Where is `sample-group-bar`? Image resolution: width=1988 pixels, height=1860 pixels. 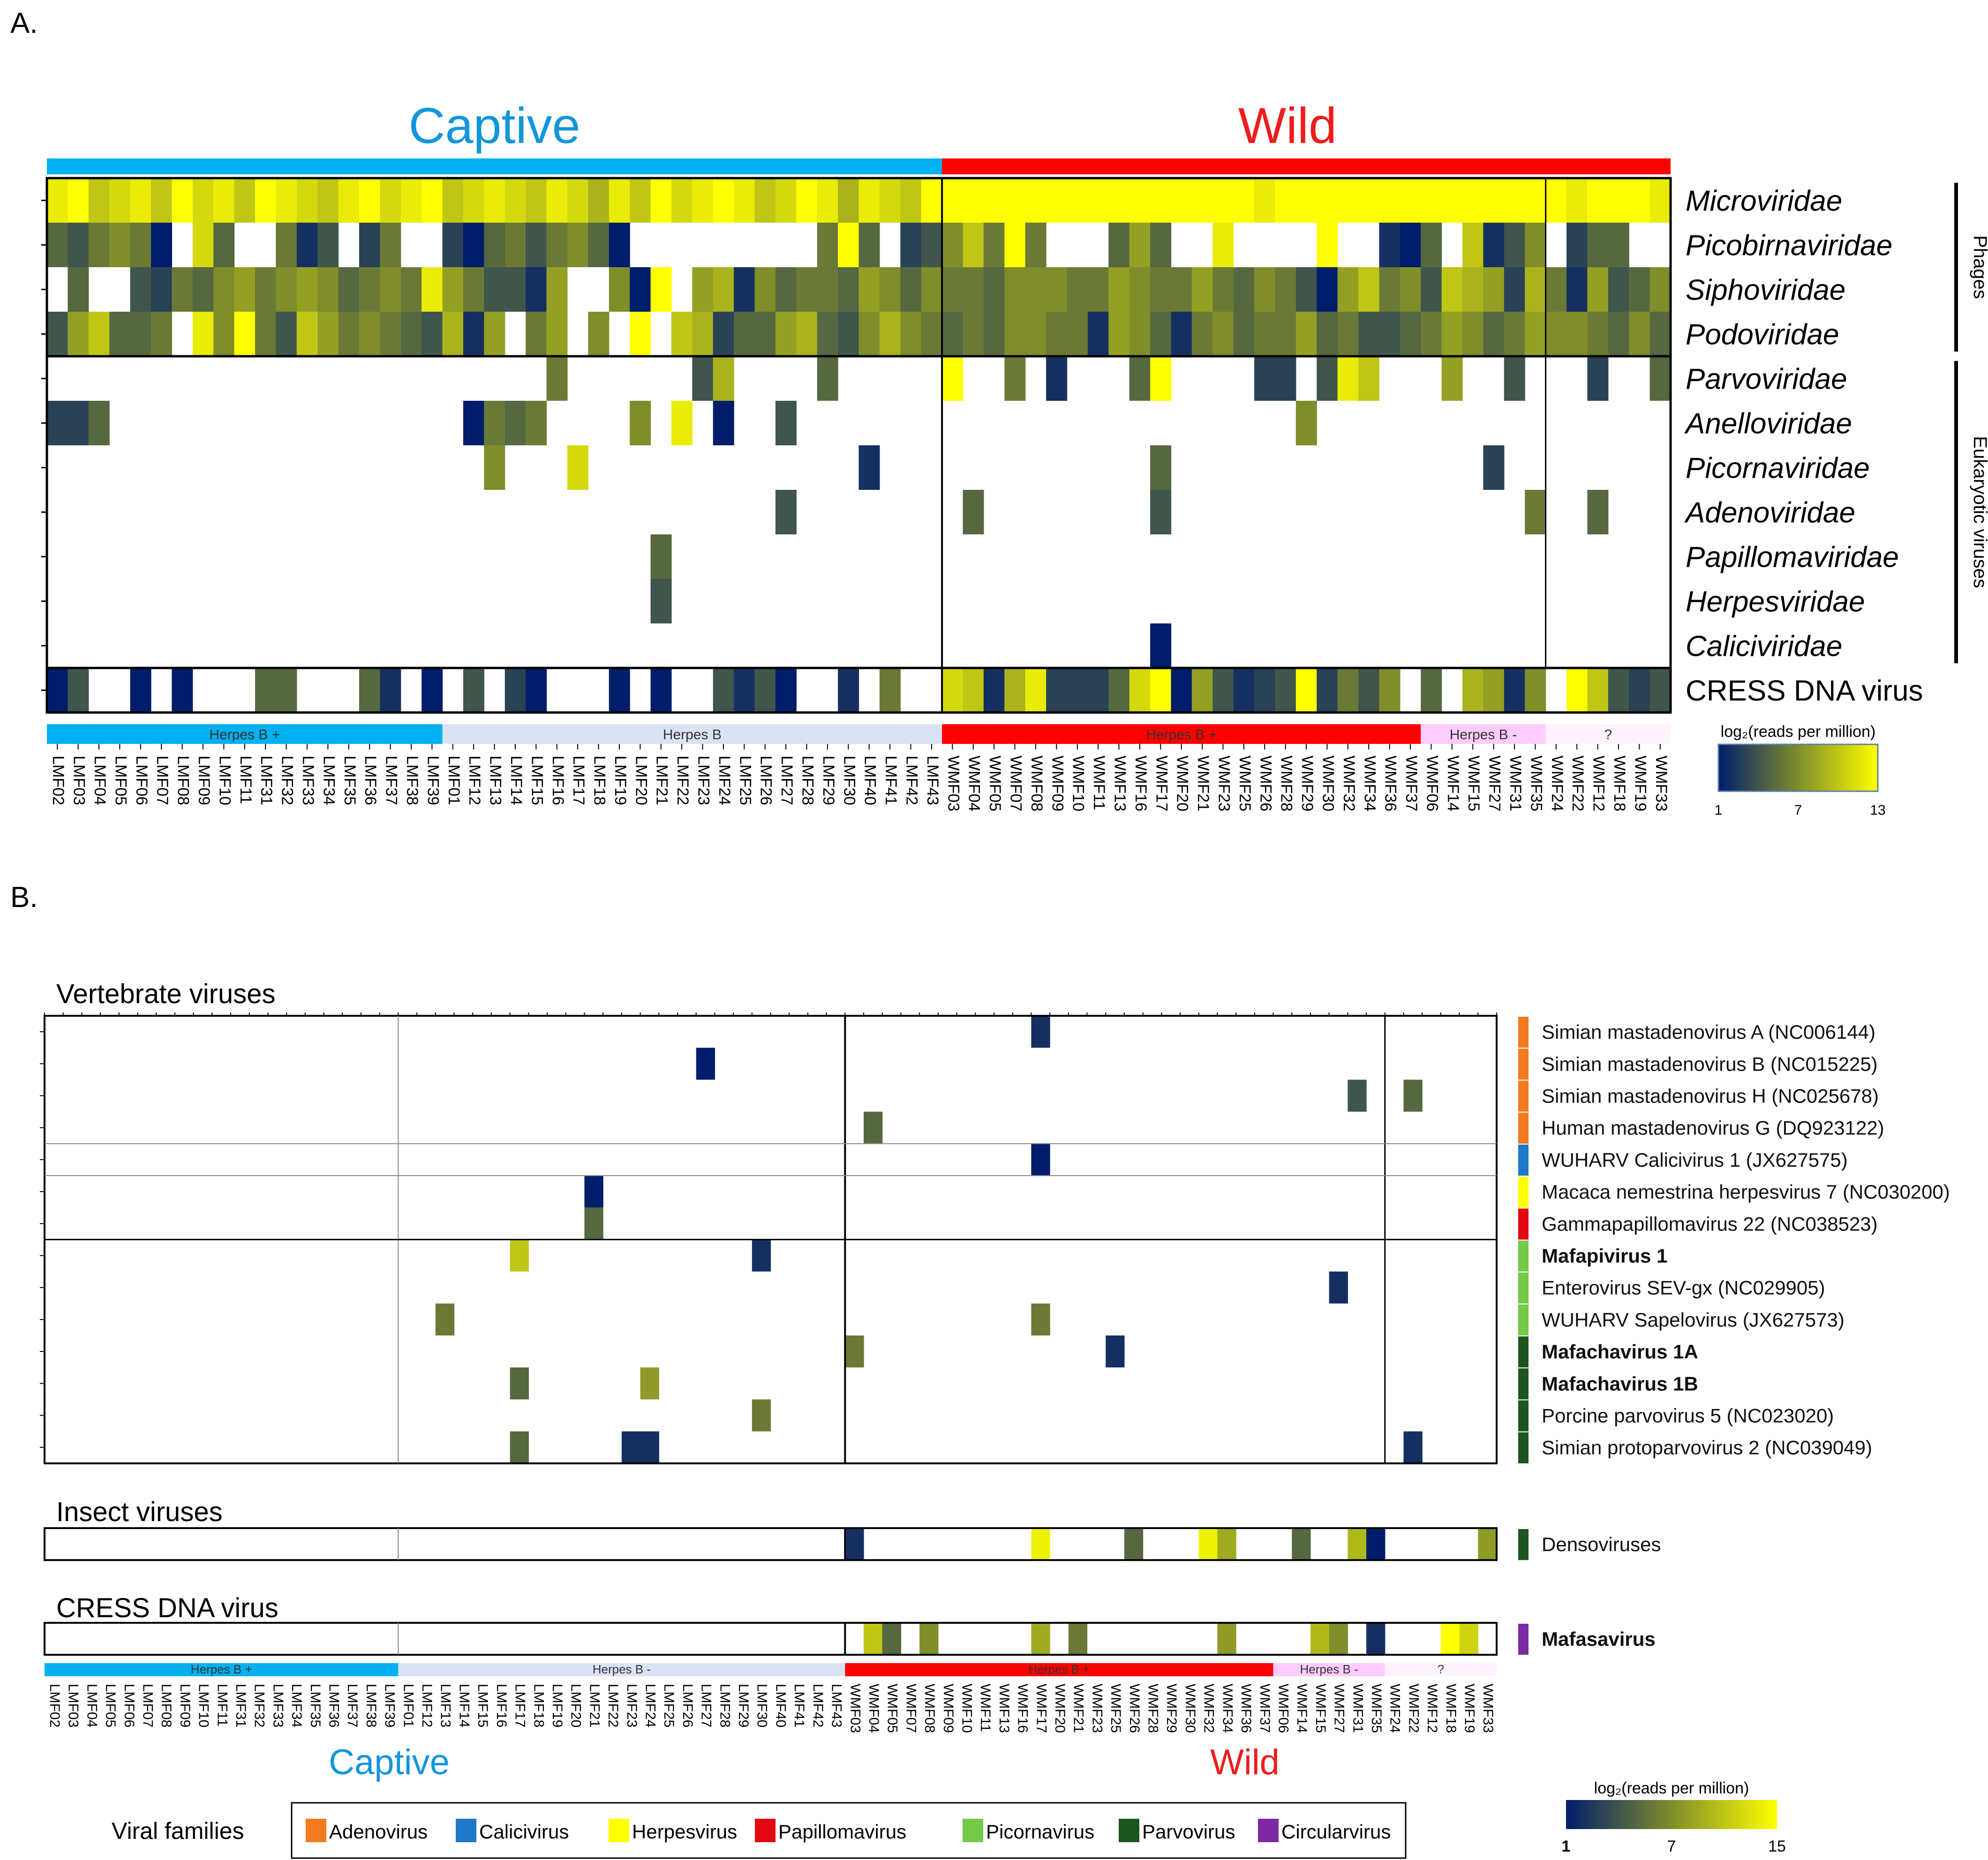
sample-group-bar is located at coordinates (1329, 1669).